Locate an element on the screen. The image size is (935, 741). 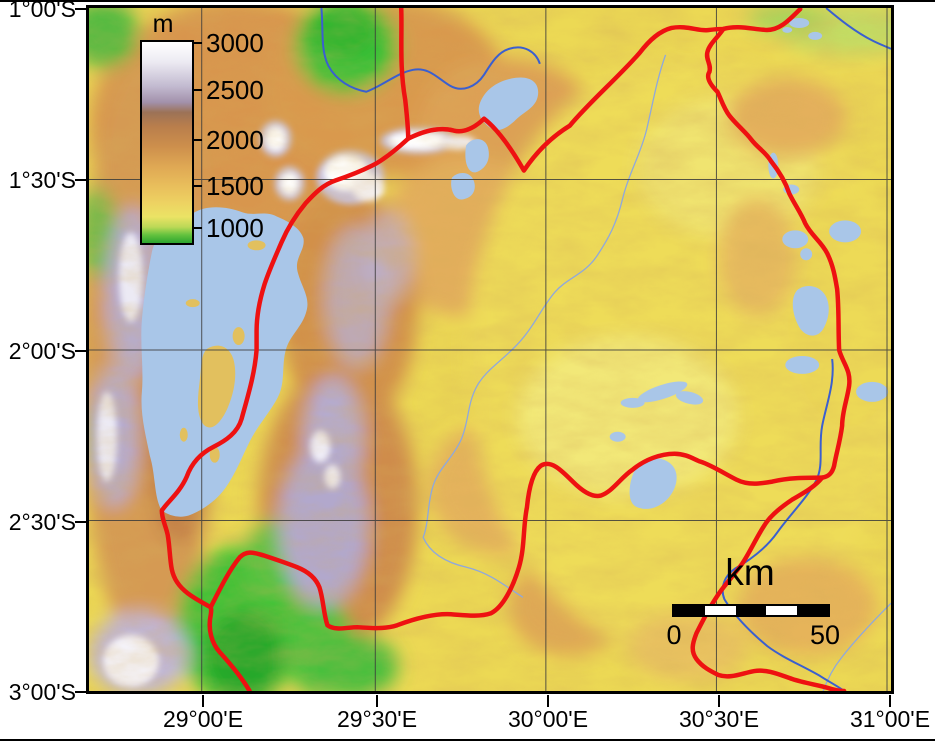
border-east is located at coordinates (778, 253).